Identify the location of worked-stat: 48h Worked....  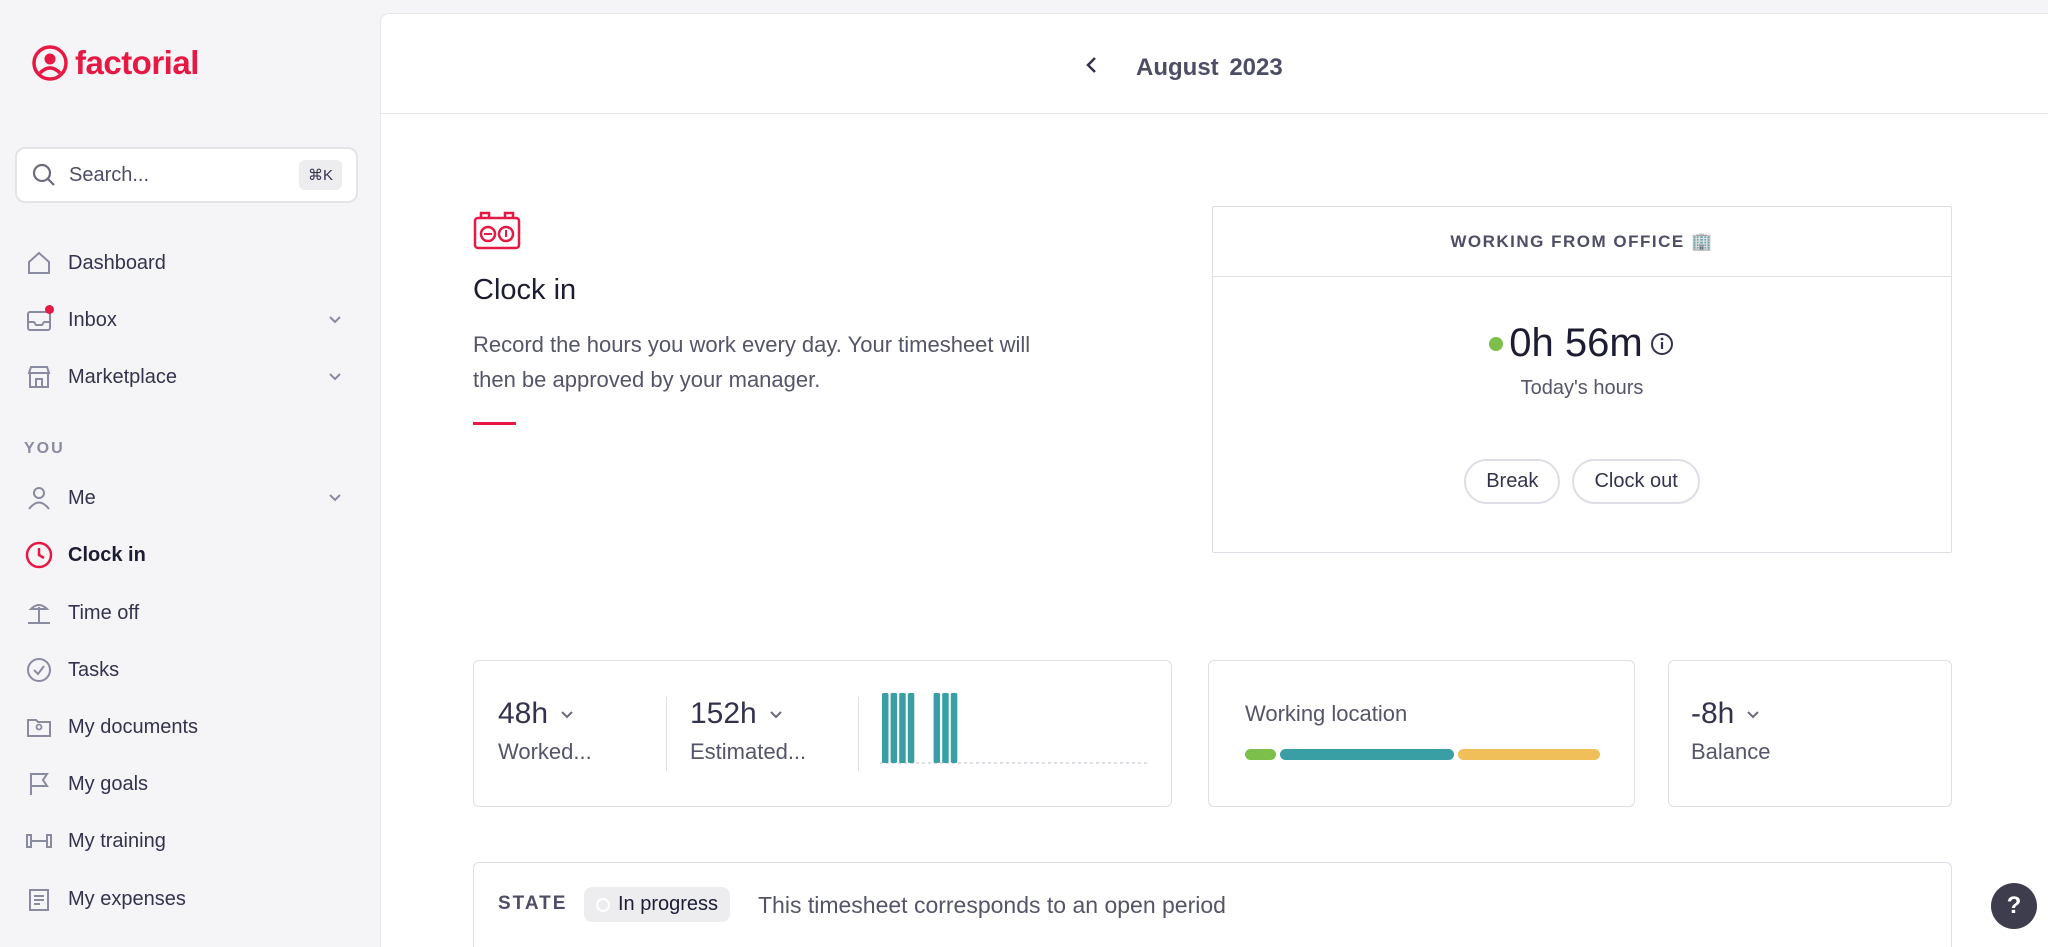
(545, 731).